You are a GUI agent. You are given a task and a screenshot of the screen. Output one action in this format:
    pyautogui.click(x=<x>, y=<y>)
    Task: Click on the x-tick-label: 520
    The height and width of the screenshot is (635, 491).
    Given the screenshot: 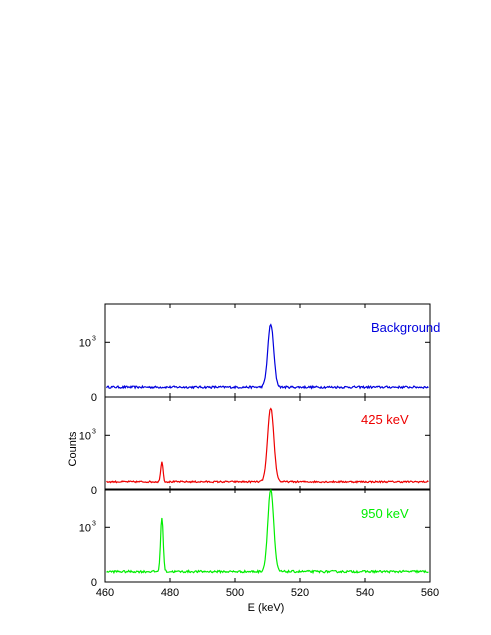 What is the action you would take?
    pyautogui.click(x=300, y=593)
    